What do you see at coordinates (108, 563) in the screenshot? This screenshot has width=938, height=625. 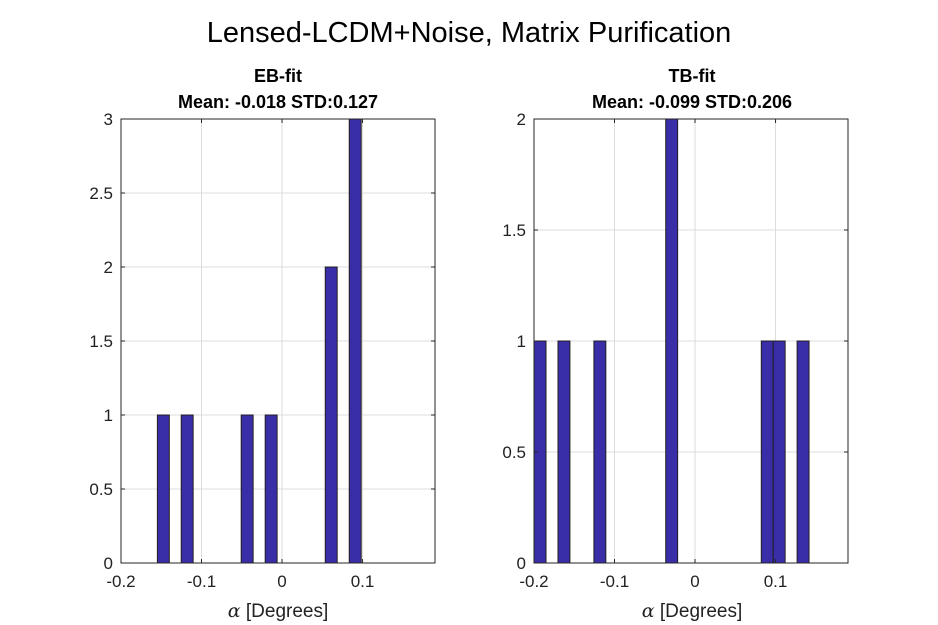 I see `eb-fit-y-tick-label-0: 0` at bounding box center [108, 563].